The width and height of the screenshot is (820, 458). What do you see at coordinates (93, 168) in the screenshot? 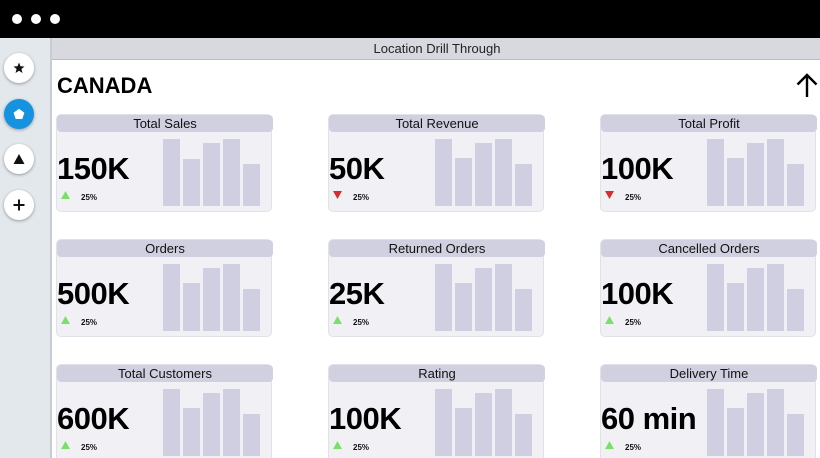
I see `kpi-card-value: 150K` at bounding box center [93, 168].